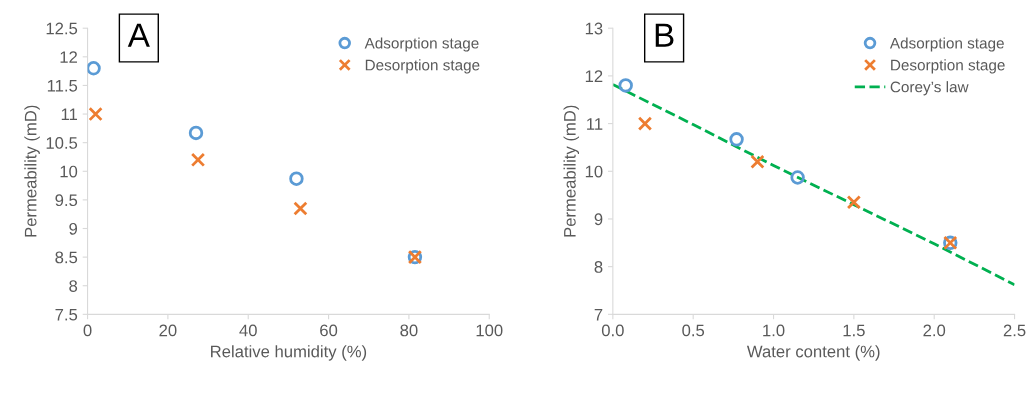 The height and width of the screenshot is (403, 1030). What do you see at coordinates (934, 330) in the screenshot?
I see `x-tick-label: 2.0` at bounding box center [934, 330].